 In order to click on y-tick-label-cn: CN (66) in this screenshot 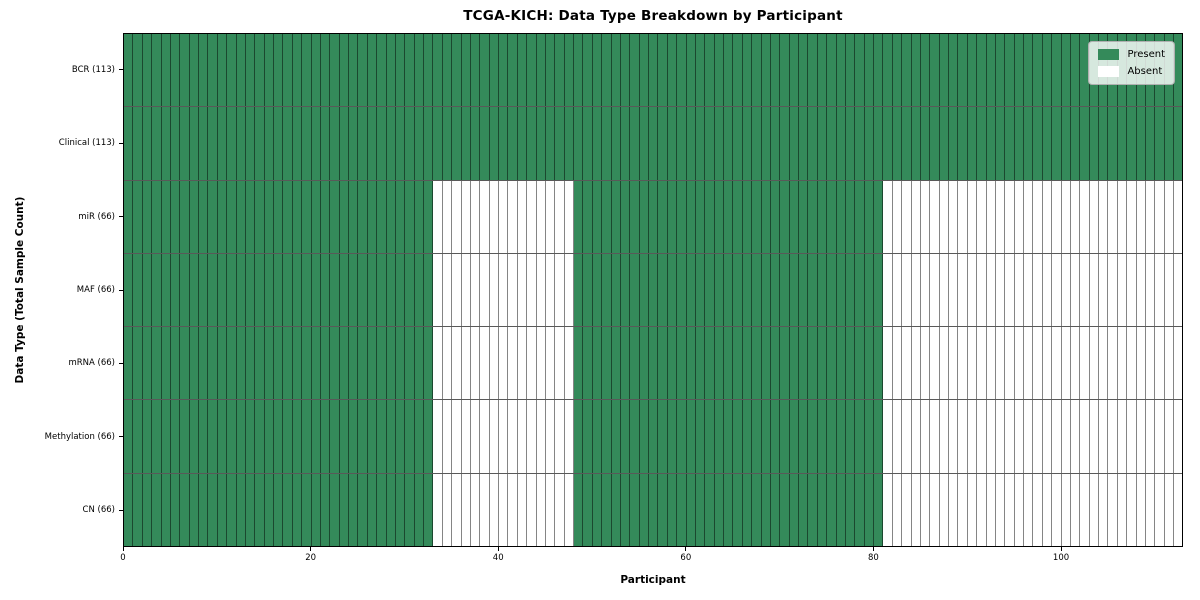, I will do `click(98, 510)`.